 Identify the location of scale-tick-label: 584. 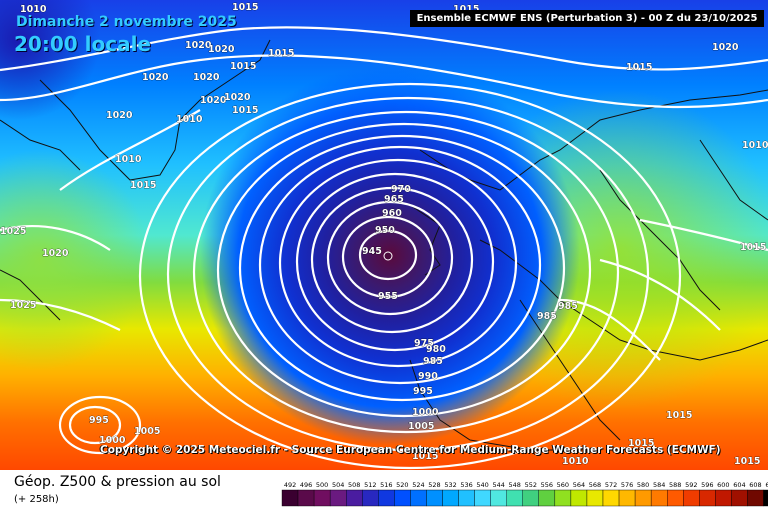
(659, 485).